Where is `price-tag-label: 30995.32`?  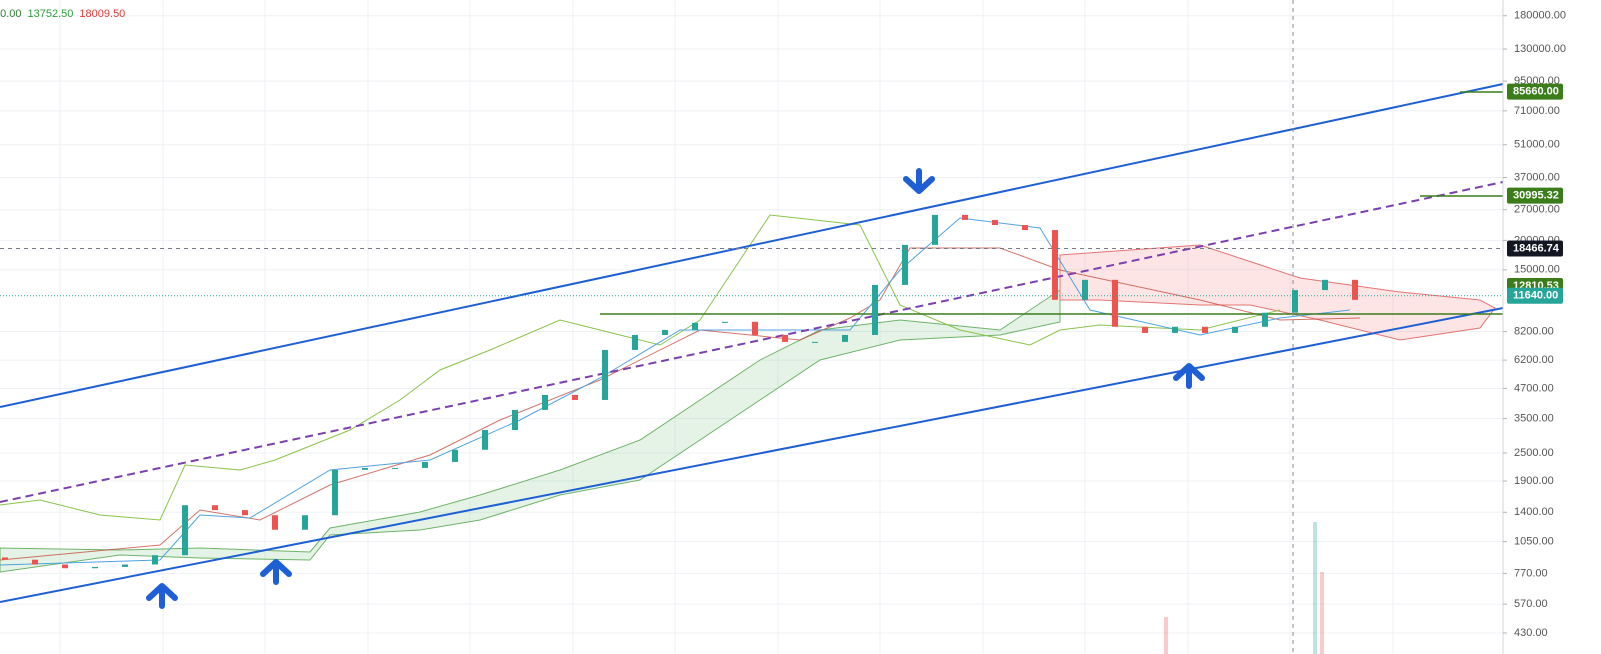 price-tag-label: 30995.32 is located at coordinates (1536, 196).